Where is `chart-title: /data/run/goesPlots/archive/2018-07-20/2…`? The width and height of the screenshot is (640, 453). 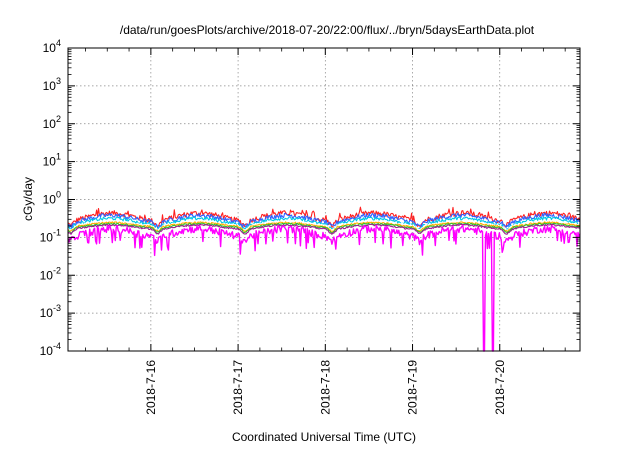
chart-title: /data/run/goesPlots/archive/2018-07-20/2… is located at coordinates (327, 30).